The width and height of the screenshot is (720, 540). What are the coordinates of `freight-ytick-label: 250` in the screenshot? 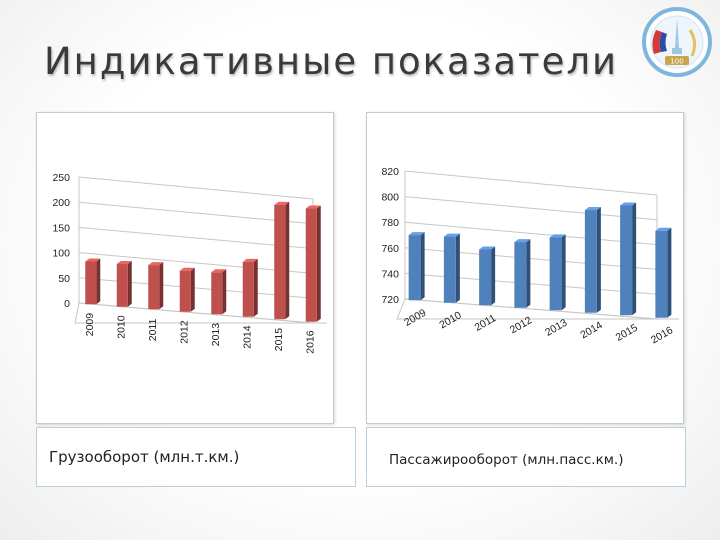 It's located at (61, 178).